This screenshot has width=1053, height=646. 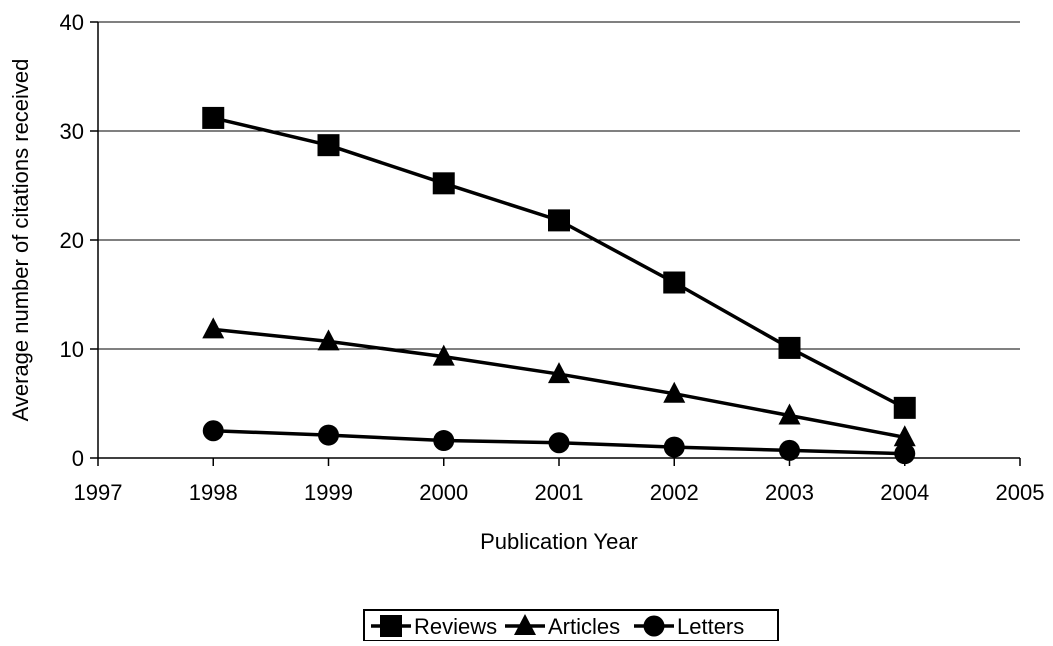 I want to click on legend-label: Articles, so click(x=584, y=626).